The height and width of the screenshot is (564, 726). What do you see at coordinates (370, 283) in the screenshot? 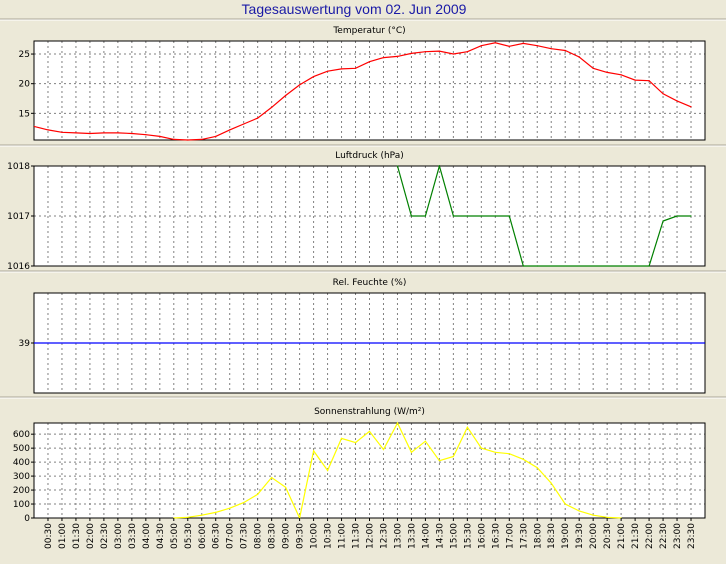
I see `panel-title: Rel. Feuchte (%)` at bounding box center [370, 283].